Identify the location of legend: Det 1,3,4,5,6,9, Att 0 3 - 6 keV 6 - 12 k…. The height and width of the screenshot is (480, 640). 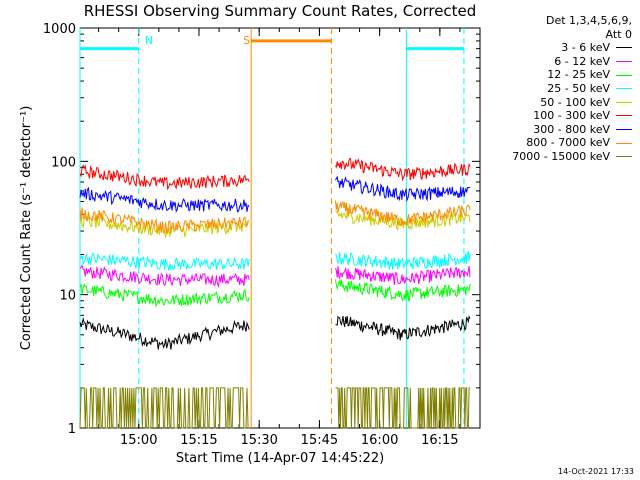
(572, 89).